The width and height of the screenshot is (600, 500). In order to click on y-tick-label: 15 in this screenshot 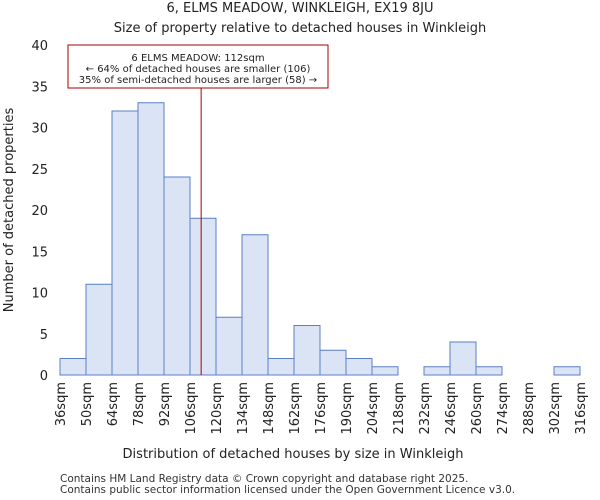, I will do `click(39, 252)`.